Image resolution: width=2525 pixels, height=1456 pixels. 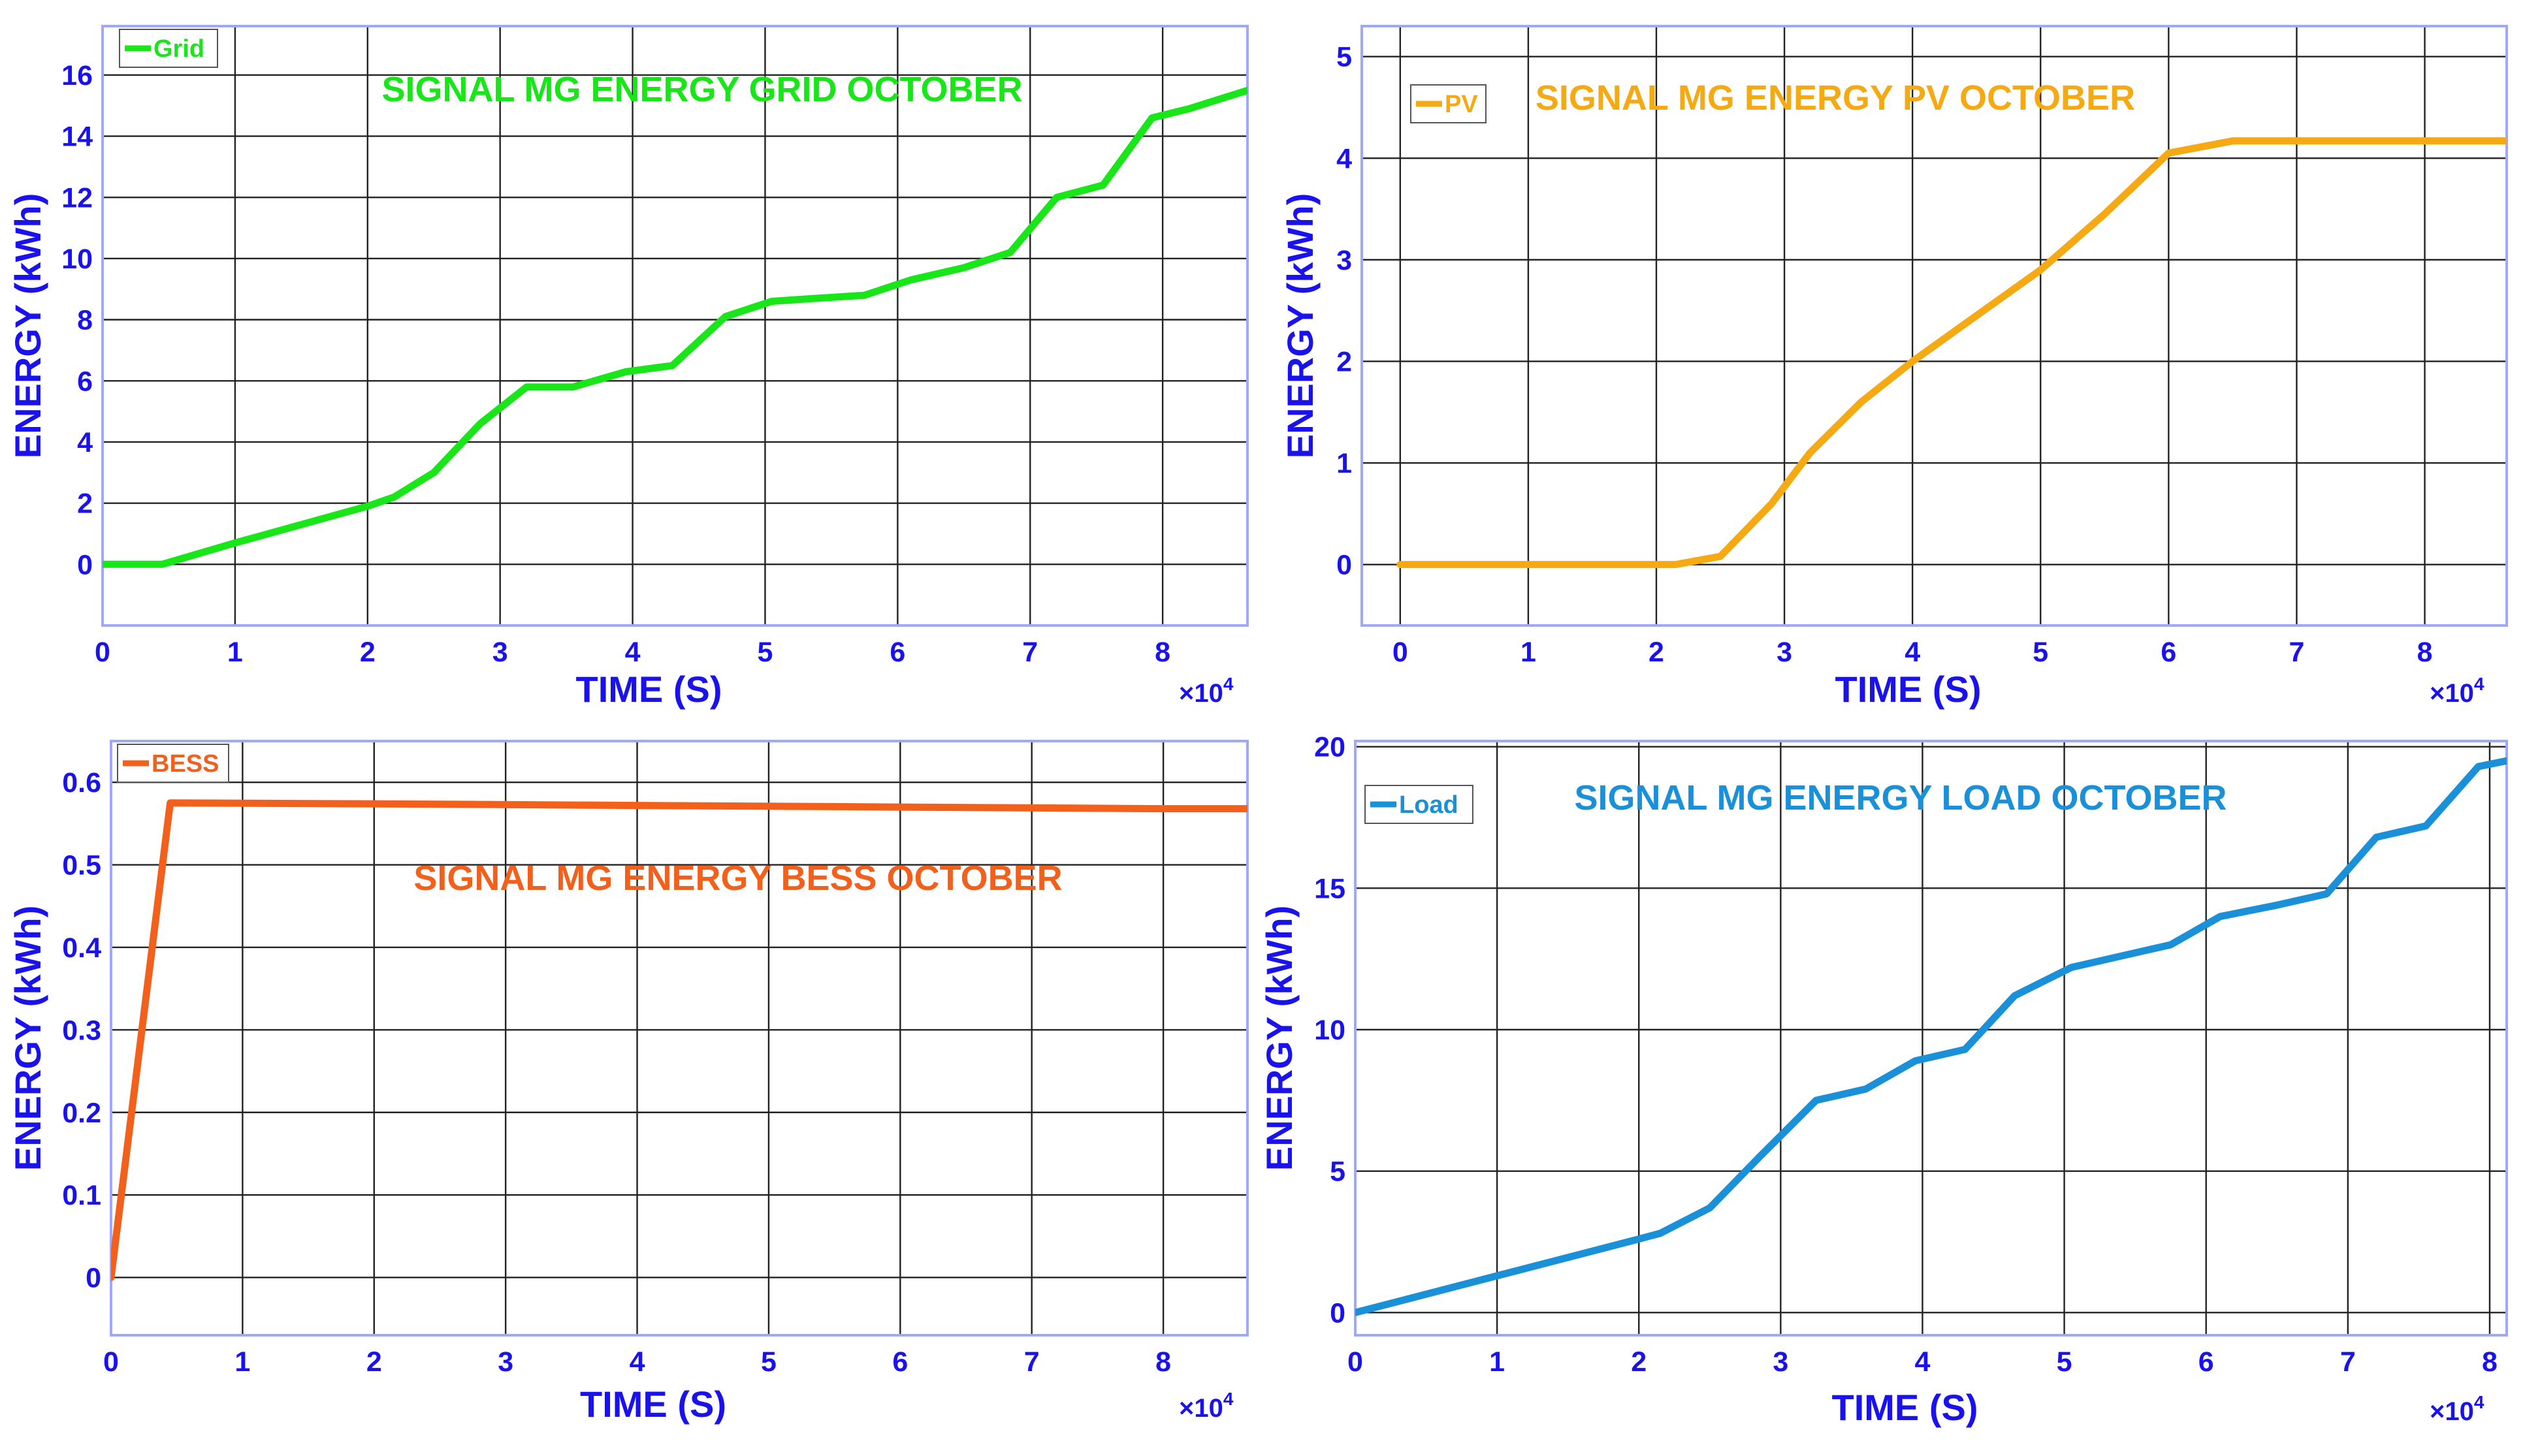 What do you see at coordinates (81, 865) in the screenshot?
I see `y-tick-label: 0.5` at bounding box center [81, 865].